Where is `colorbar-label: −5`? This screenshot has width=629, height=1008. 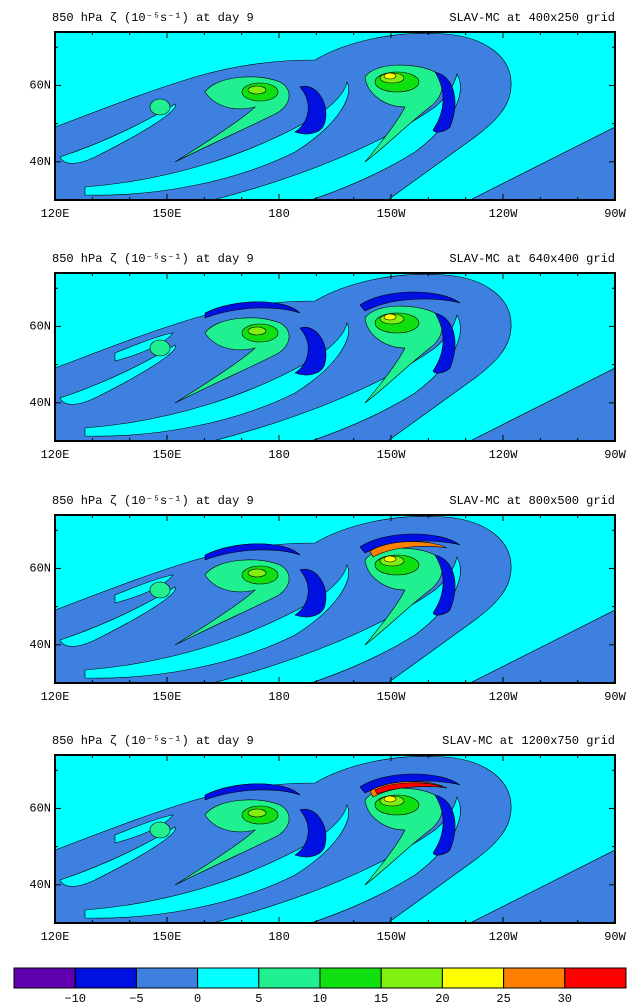 colorbar-label: −5 is located at coordinates (136, 999).